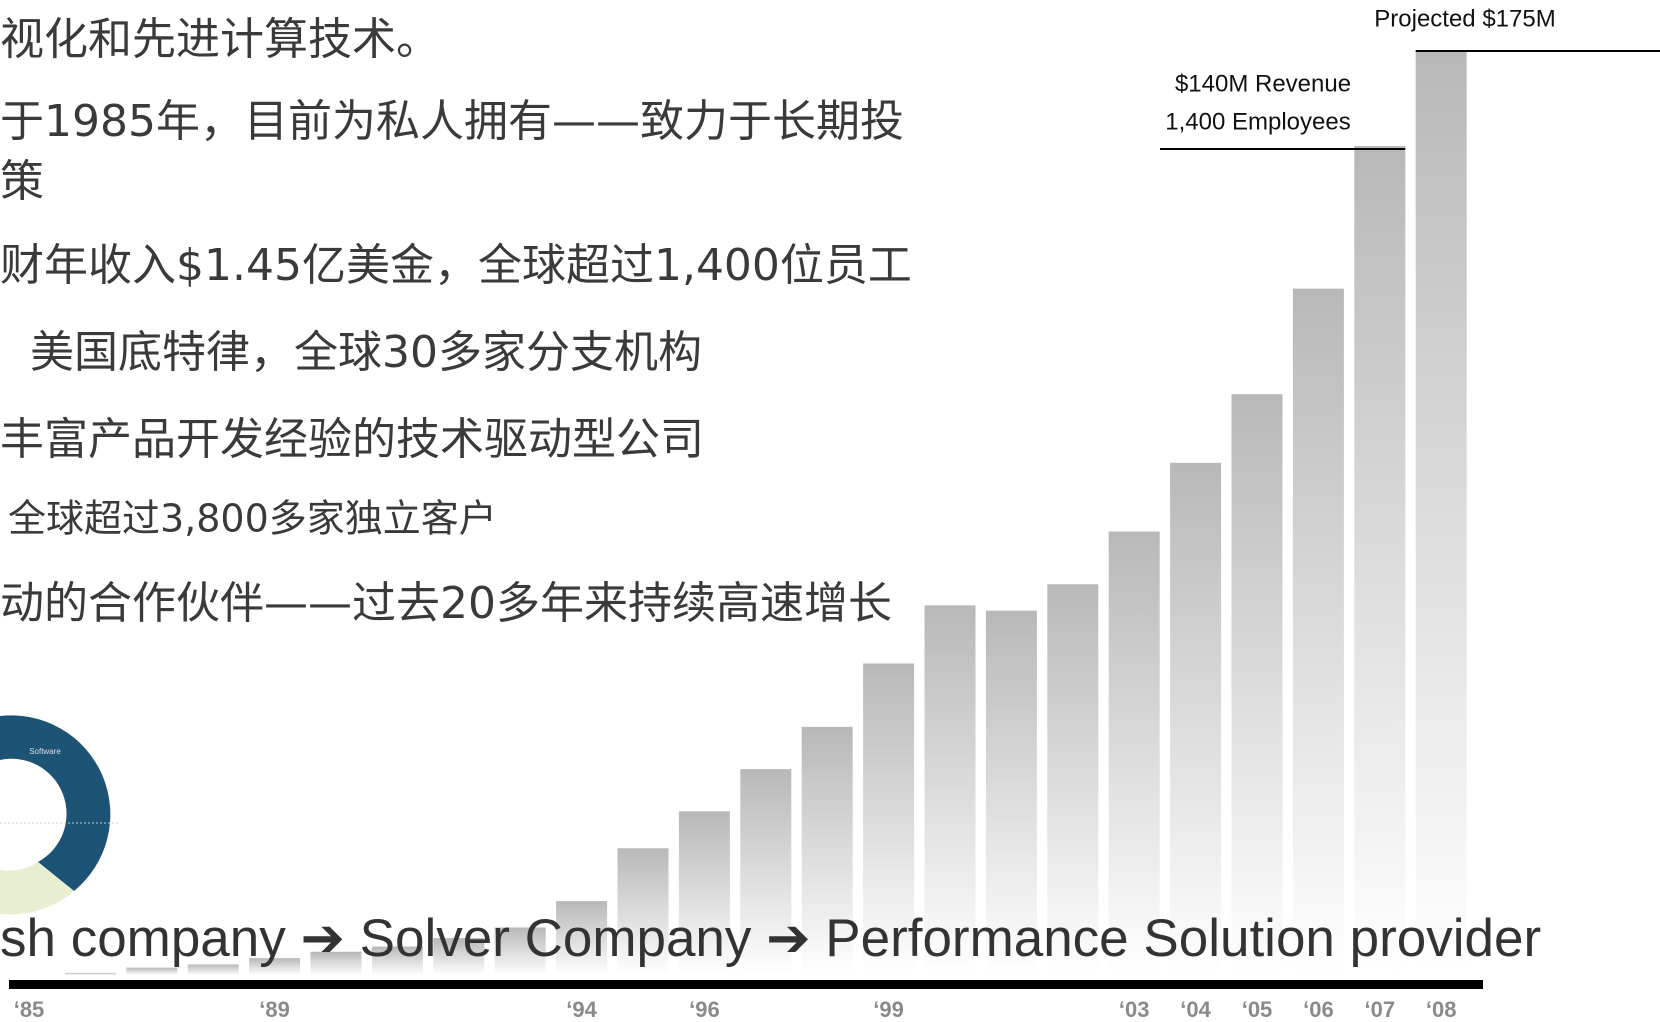  Describe the element at coordinates (274, 1009) in the screenshot. I see `x-tick-label: ‘89` at that location.